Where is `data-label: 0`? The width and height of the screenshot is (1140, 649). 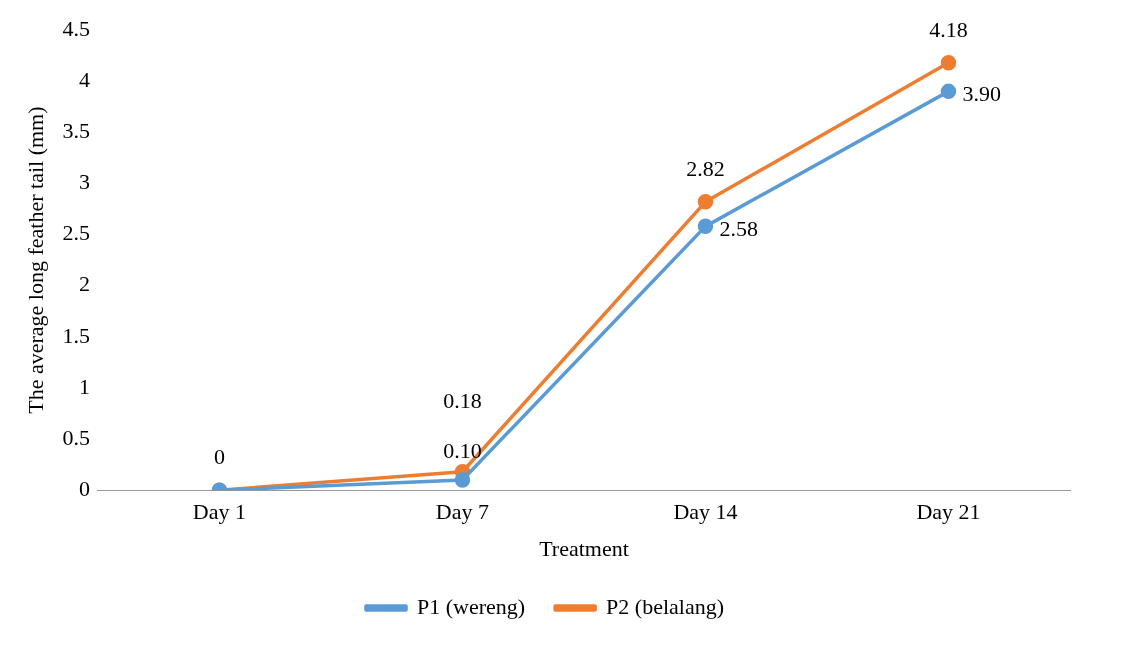 data-label: 0 is located at coordinates (219, 456).